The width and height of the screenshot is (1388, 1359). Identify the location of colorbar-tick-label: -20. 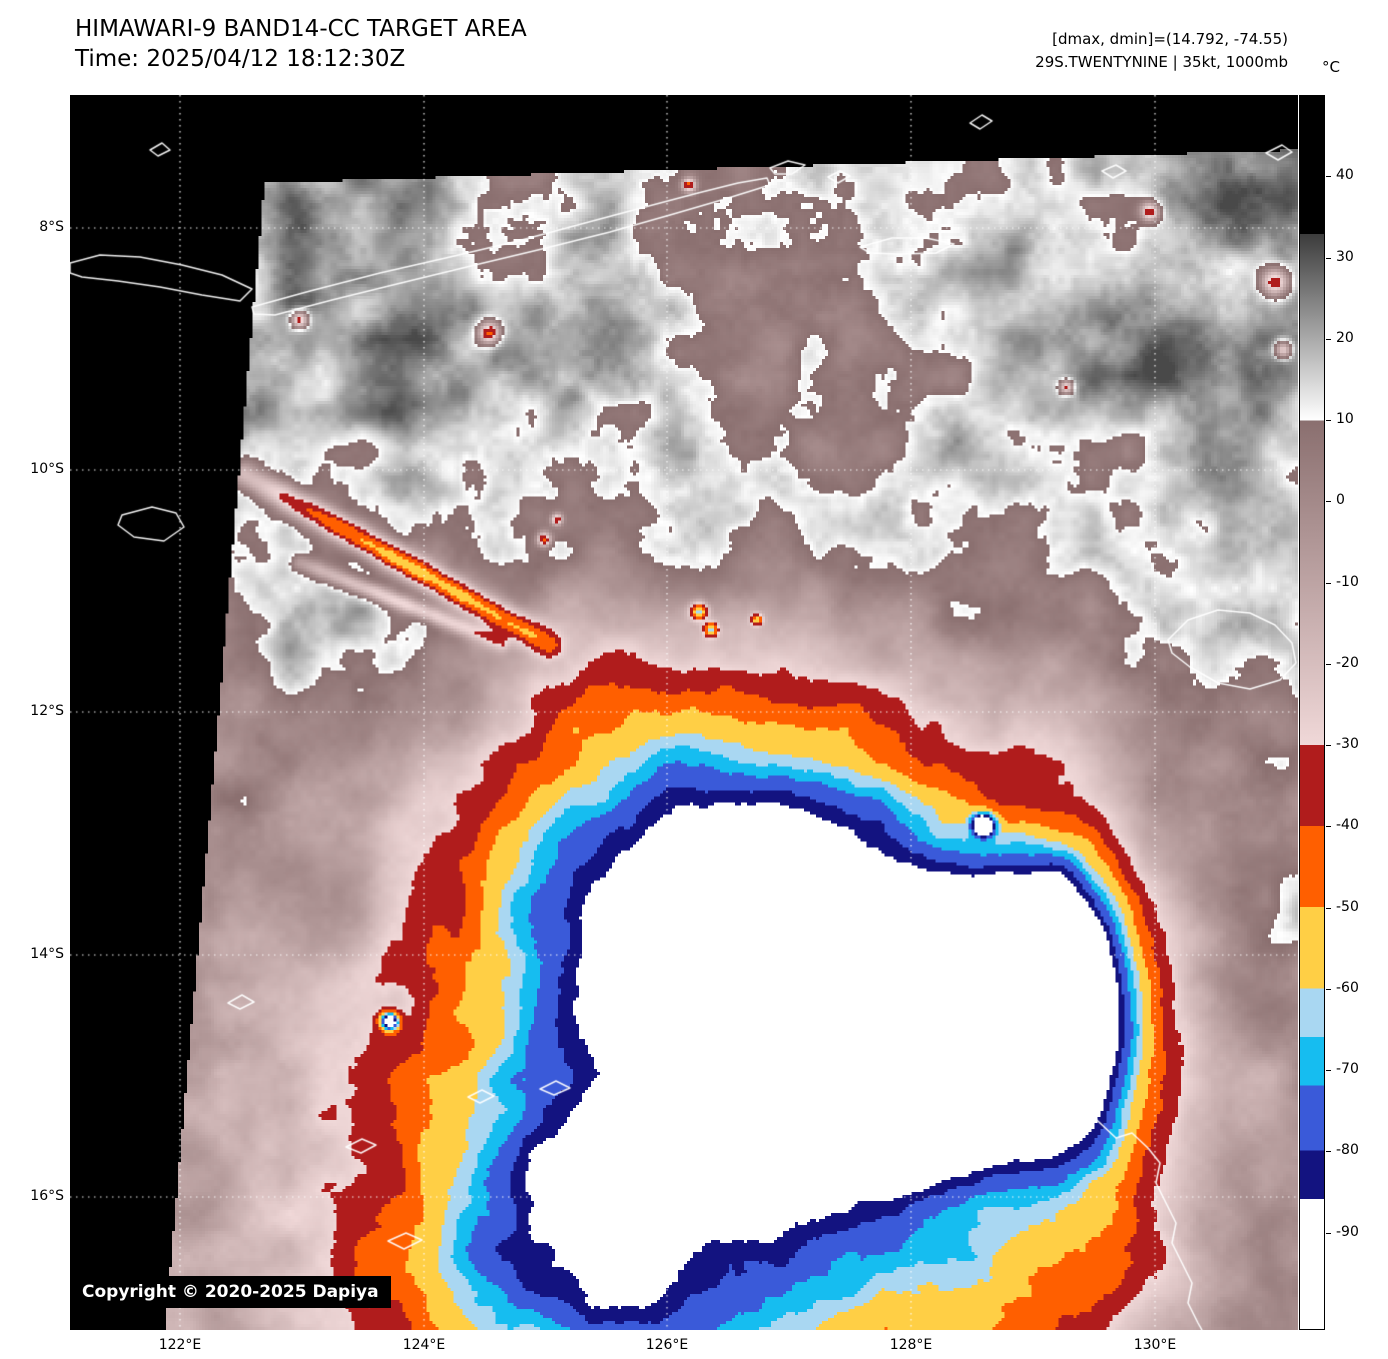
(1347, 662).